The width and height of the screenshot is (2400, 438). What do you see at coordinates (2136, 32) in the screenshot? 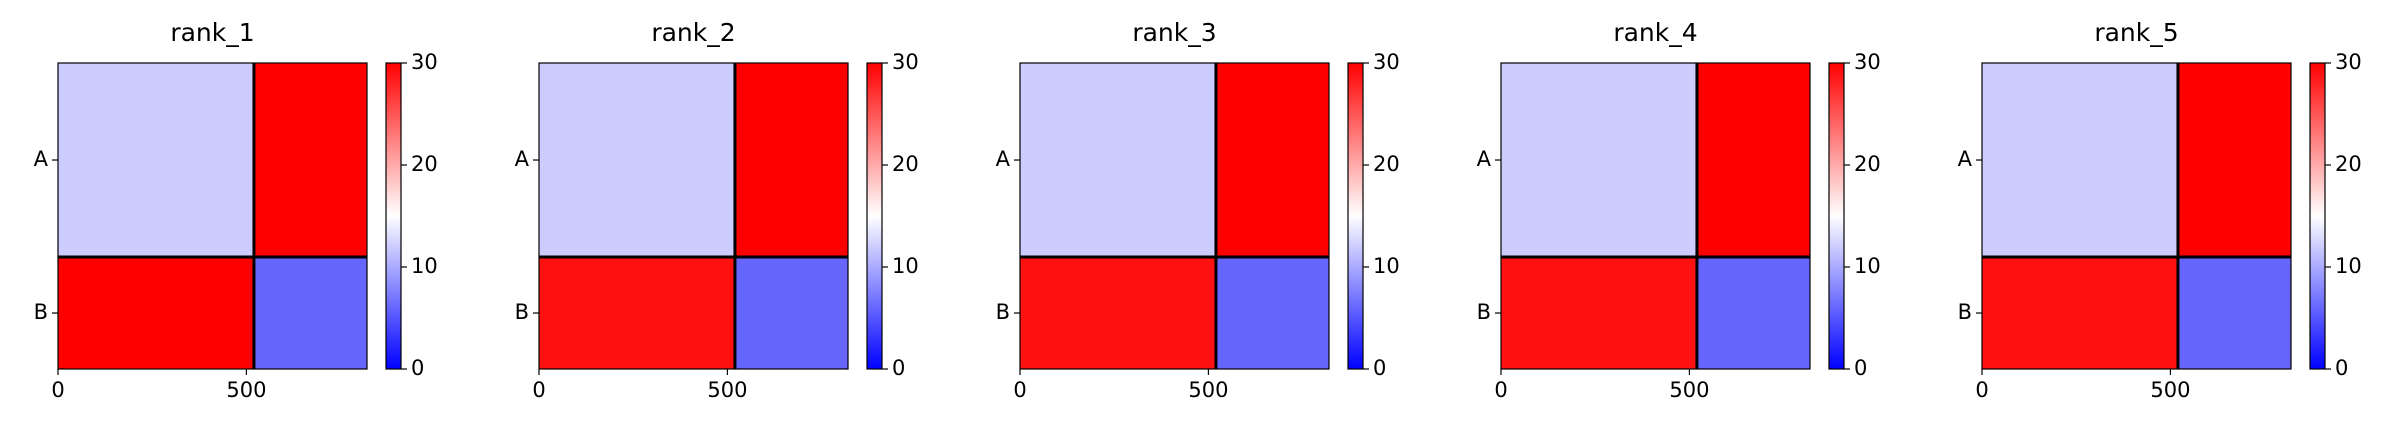
I see `panel-title: rank_5` at bounding box center [2136, 32].